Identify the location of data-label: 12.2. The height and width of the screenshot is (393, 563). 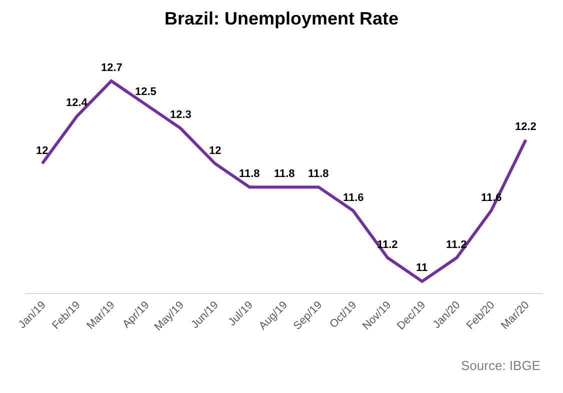
(525, 127).